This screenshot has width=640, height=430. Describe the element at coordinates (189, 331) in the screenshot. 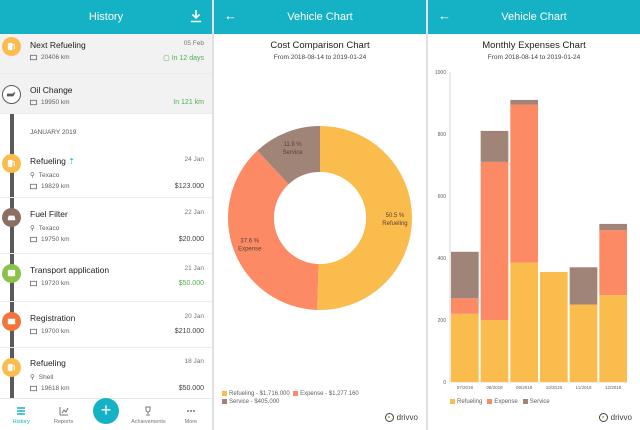

I see `entry-amount: $210.000` at that location.